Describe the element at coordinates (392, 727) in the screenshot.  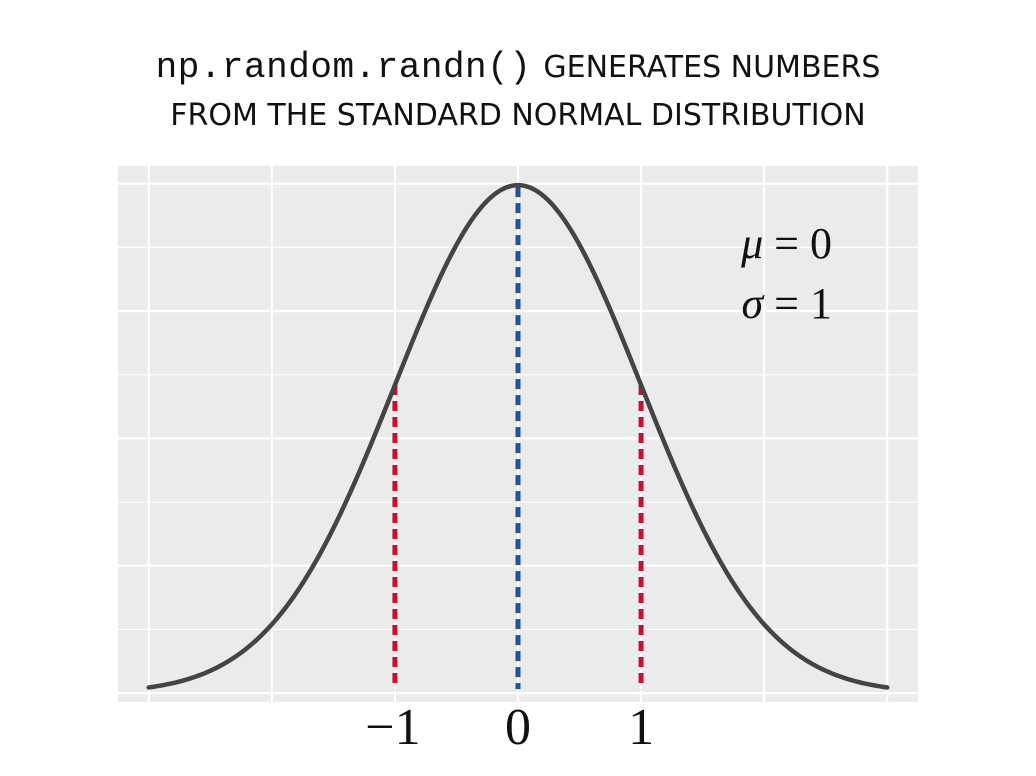
I see `x-tick-label: −1` at that location.